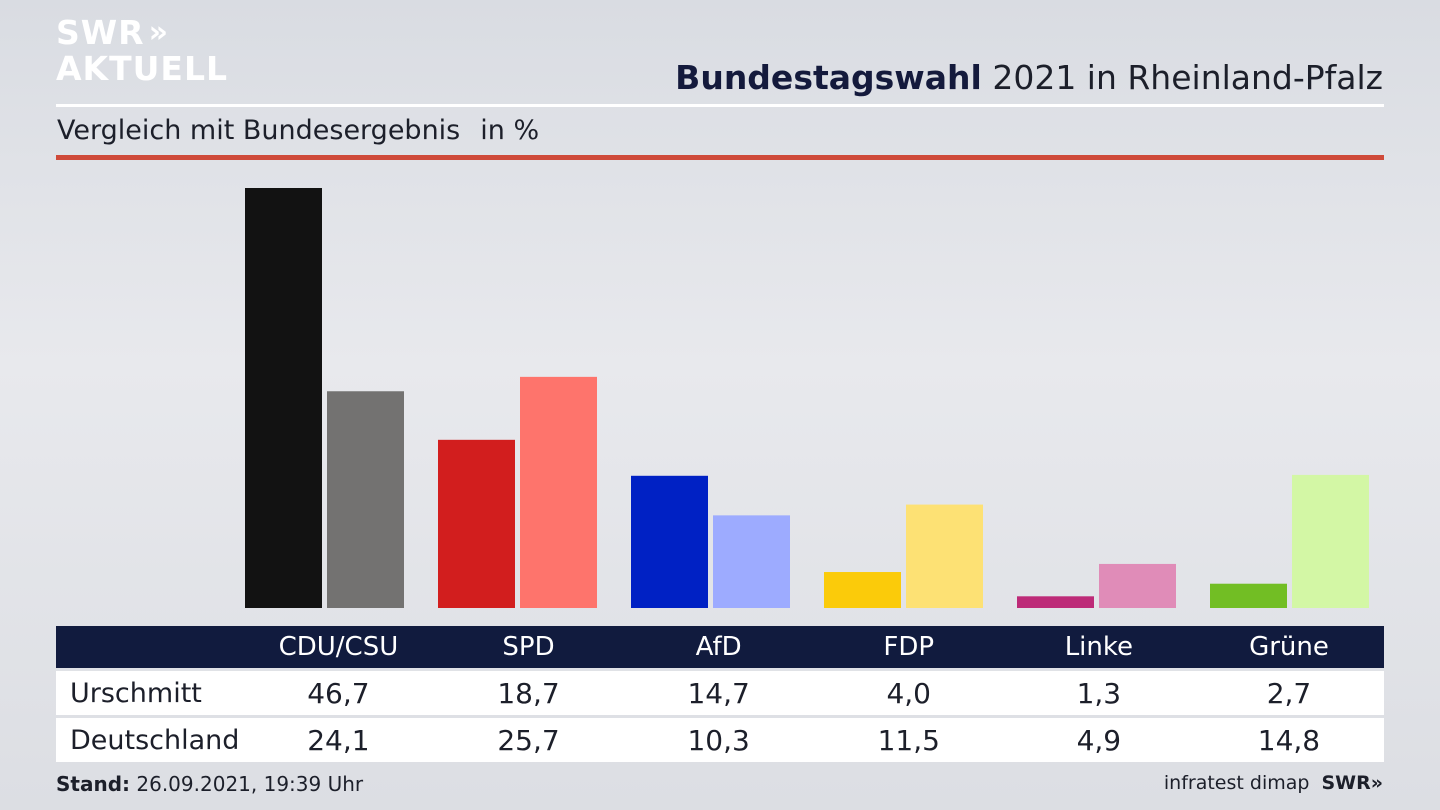  Describe the element at coordinates (828, 77) in the screenshot. I see `title-bold: Bundestagswahl` at that location.